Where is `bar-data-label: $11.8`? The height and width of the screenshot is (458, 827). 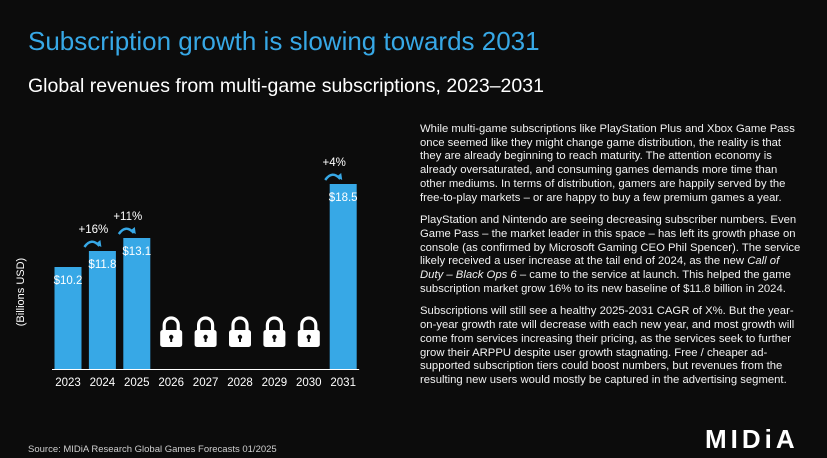
bar-data-label: $11.8 is located at coordinates (102, 265).